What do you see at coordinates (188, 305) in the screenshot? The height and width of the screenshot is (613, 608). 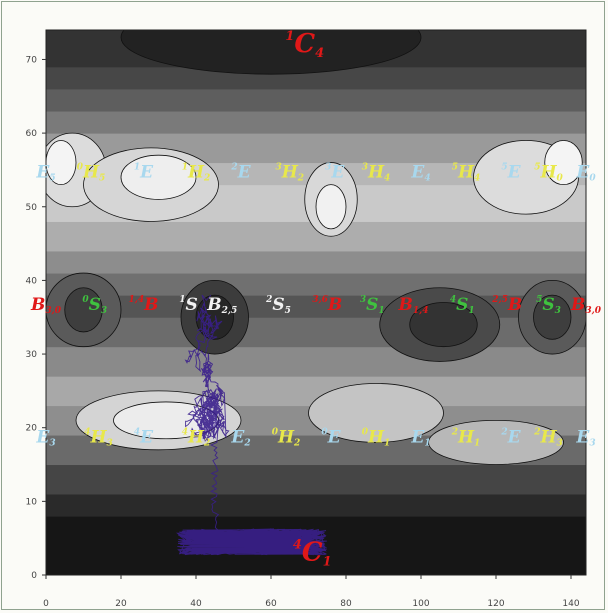 I see `state-label: 1S` at bounding box center [188, 305].